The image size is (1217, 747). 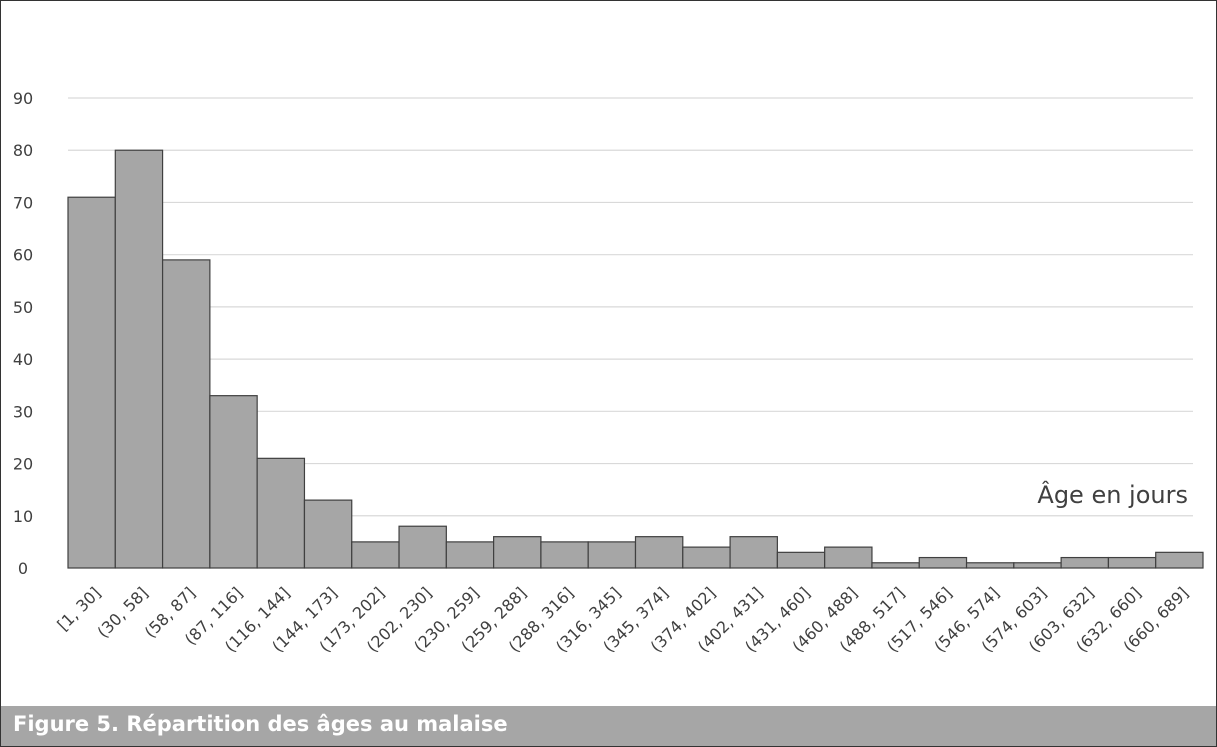 I want to click on y-tick-label: 80, so click(x=23, y=150).